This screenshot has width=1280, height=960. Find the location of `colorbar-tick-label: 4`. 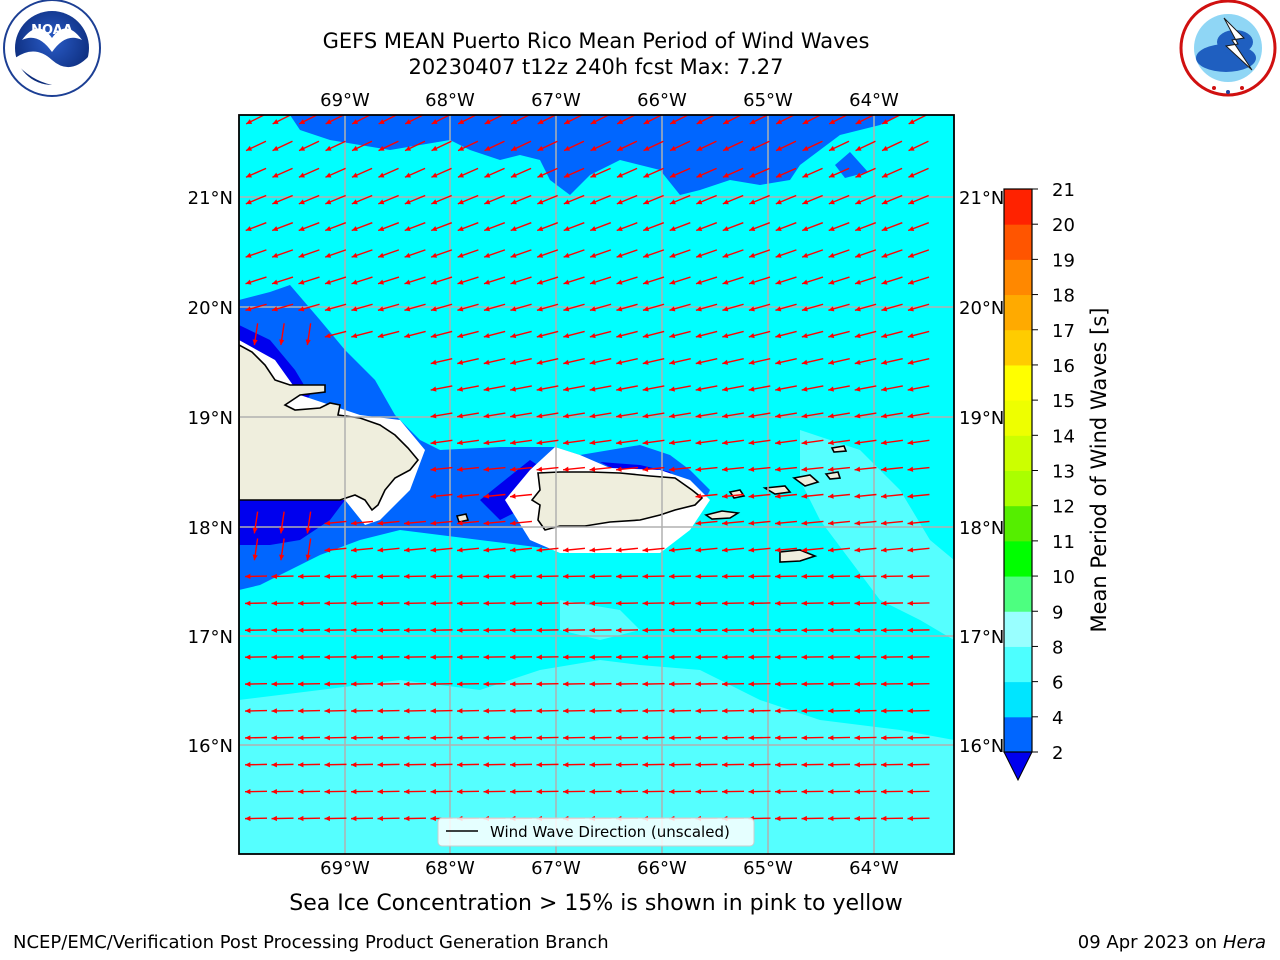

colorbar-tick-label: 4 is located at coordinates (1057, 718).